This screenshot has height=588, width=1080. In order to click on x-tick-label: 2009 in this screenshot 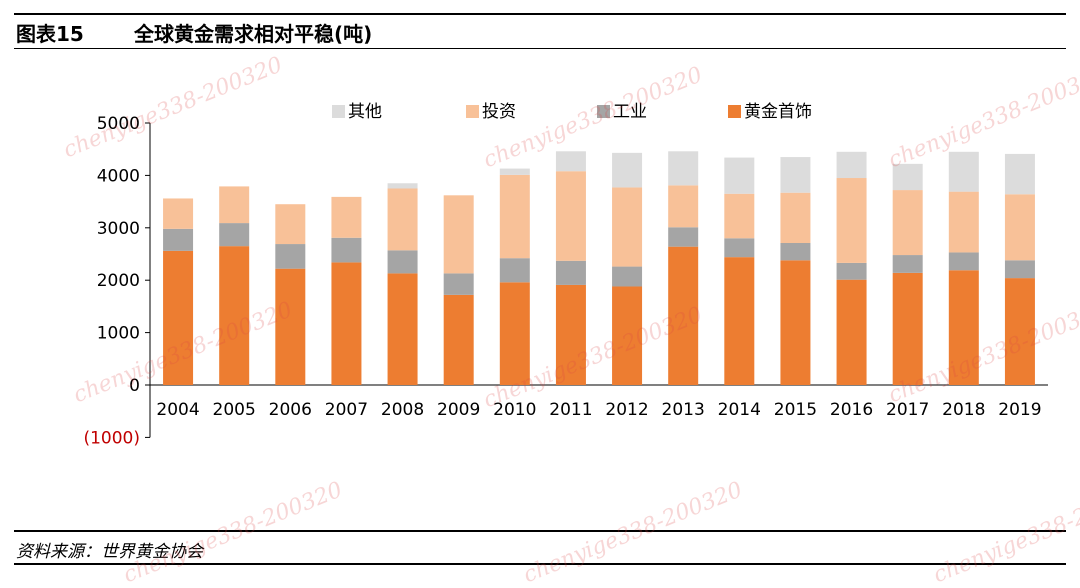, I will do `click(458, 410)`.